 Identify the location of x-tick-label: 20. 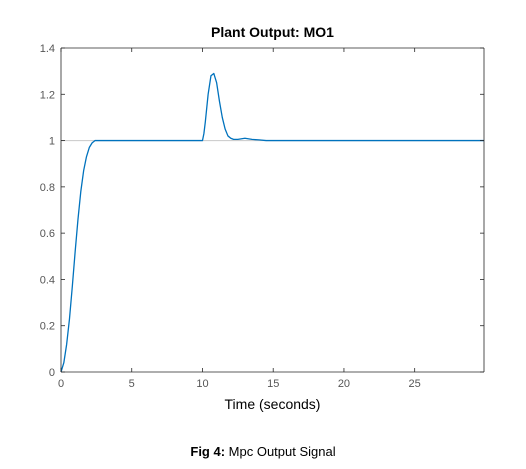
(344, 384).